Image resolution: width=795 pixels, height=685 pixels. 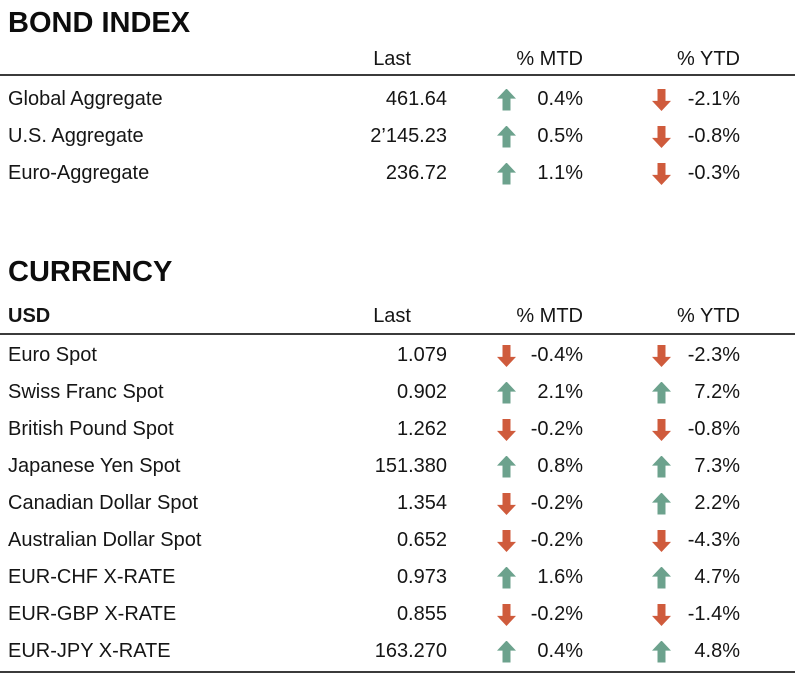 I want to click on last-value: 0.902, so click(x=421, y=392).